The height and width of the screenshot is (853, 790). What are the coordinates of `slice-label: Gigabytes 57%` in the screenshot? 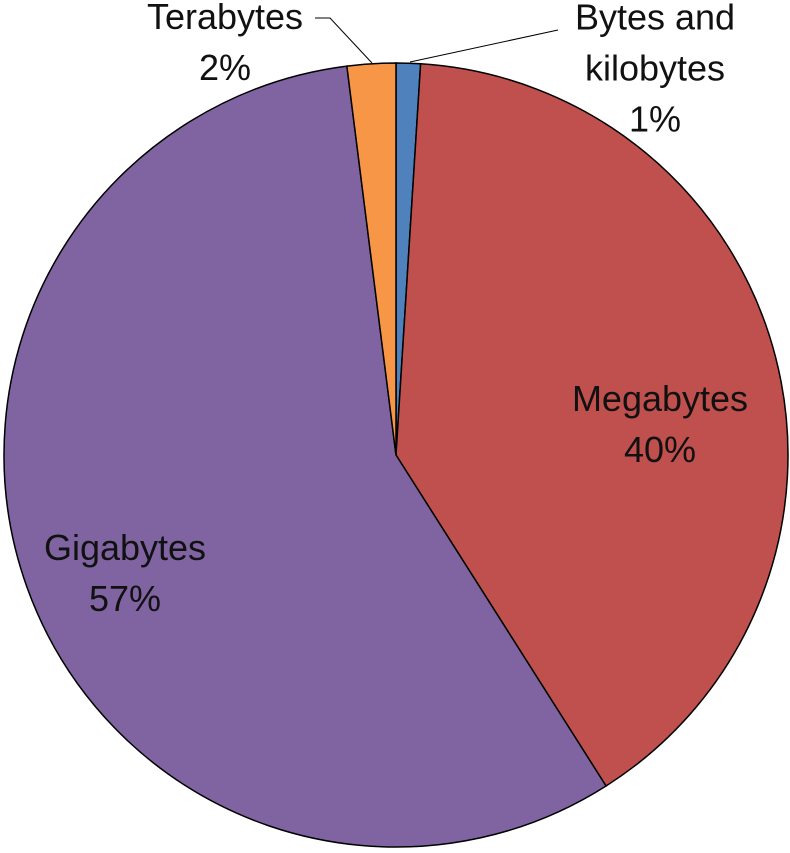 It's located at (125, 573).